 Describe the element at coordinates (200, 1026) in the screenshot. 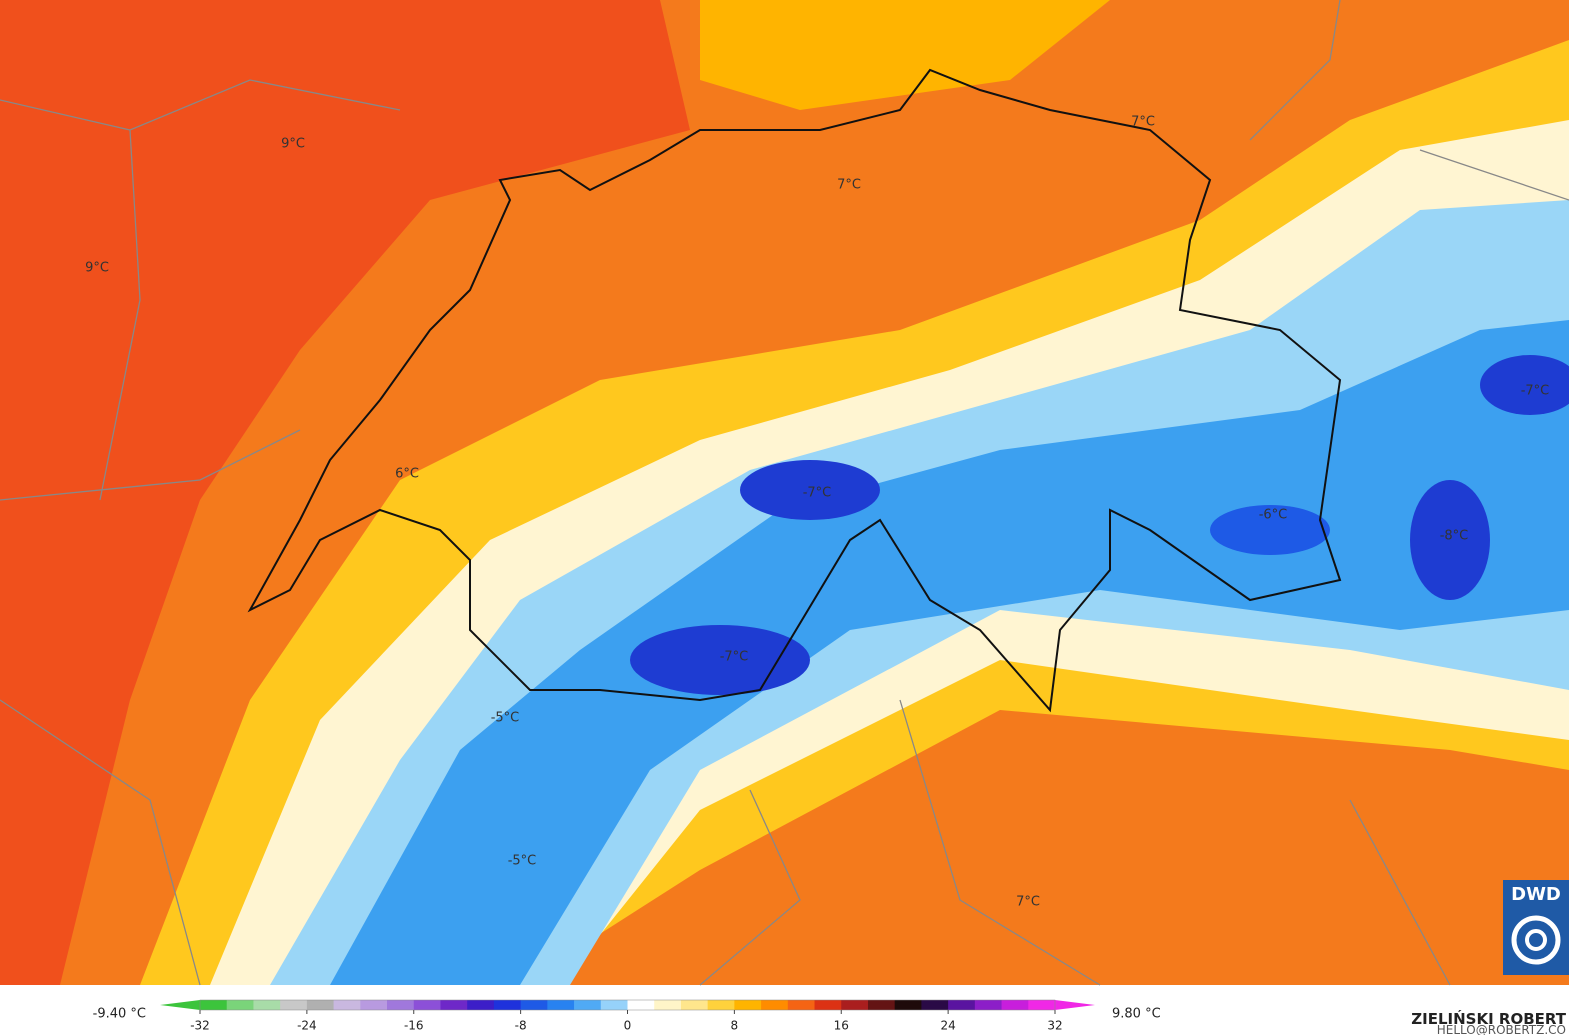

I see `colorbar-tick-label: -32` at that location.